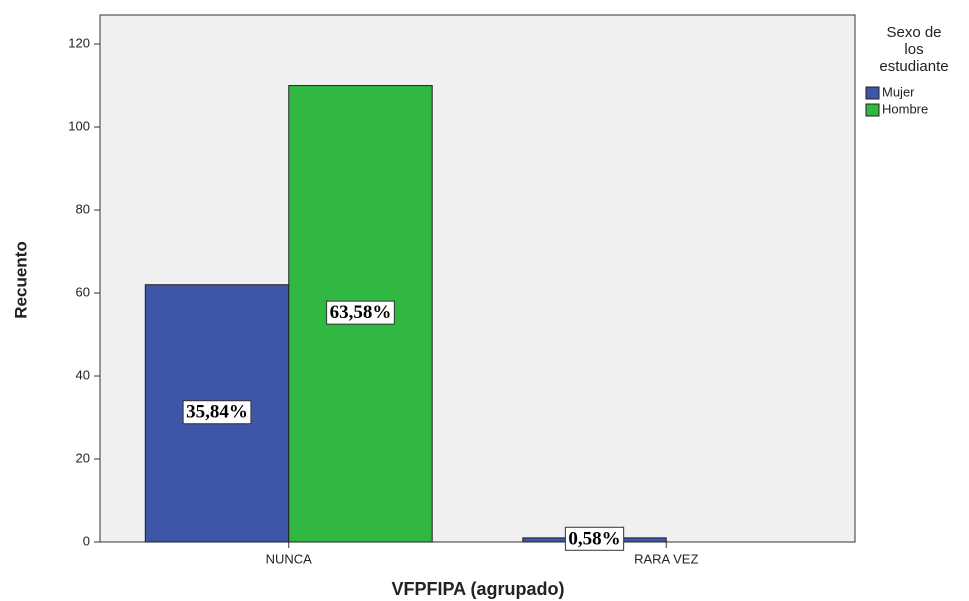 The image size is (969, 601). Describe the element at coordinates (898, 91) in the screenshot. I see `legend-label: Mujer` at that location.